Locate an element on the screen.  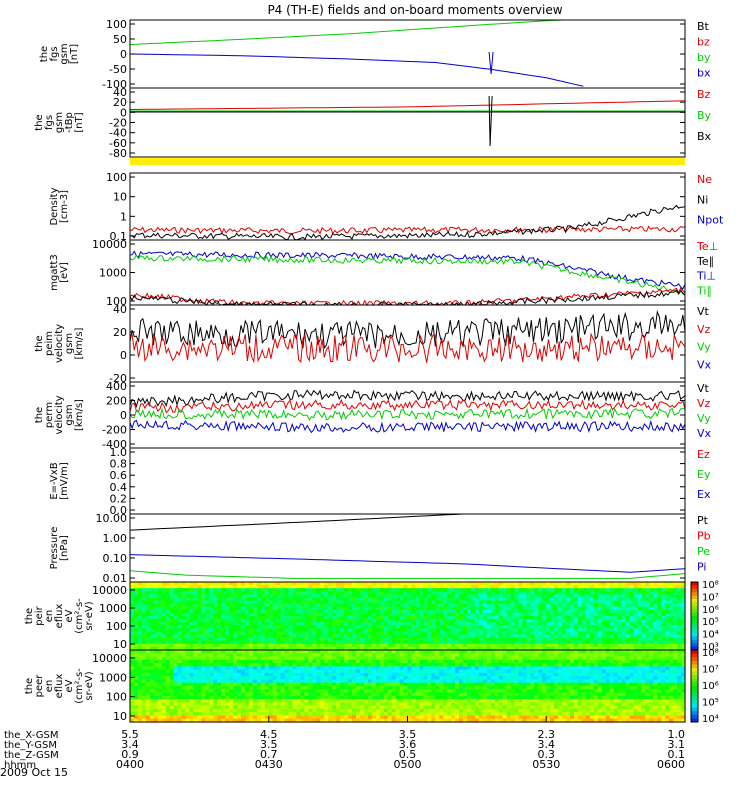
y-tick-label: -50 is located at coordinates (118, 69).